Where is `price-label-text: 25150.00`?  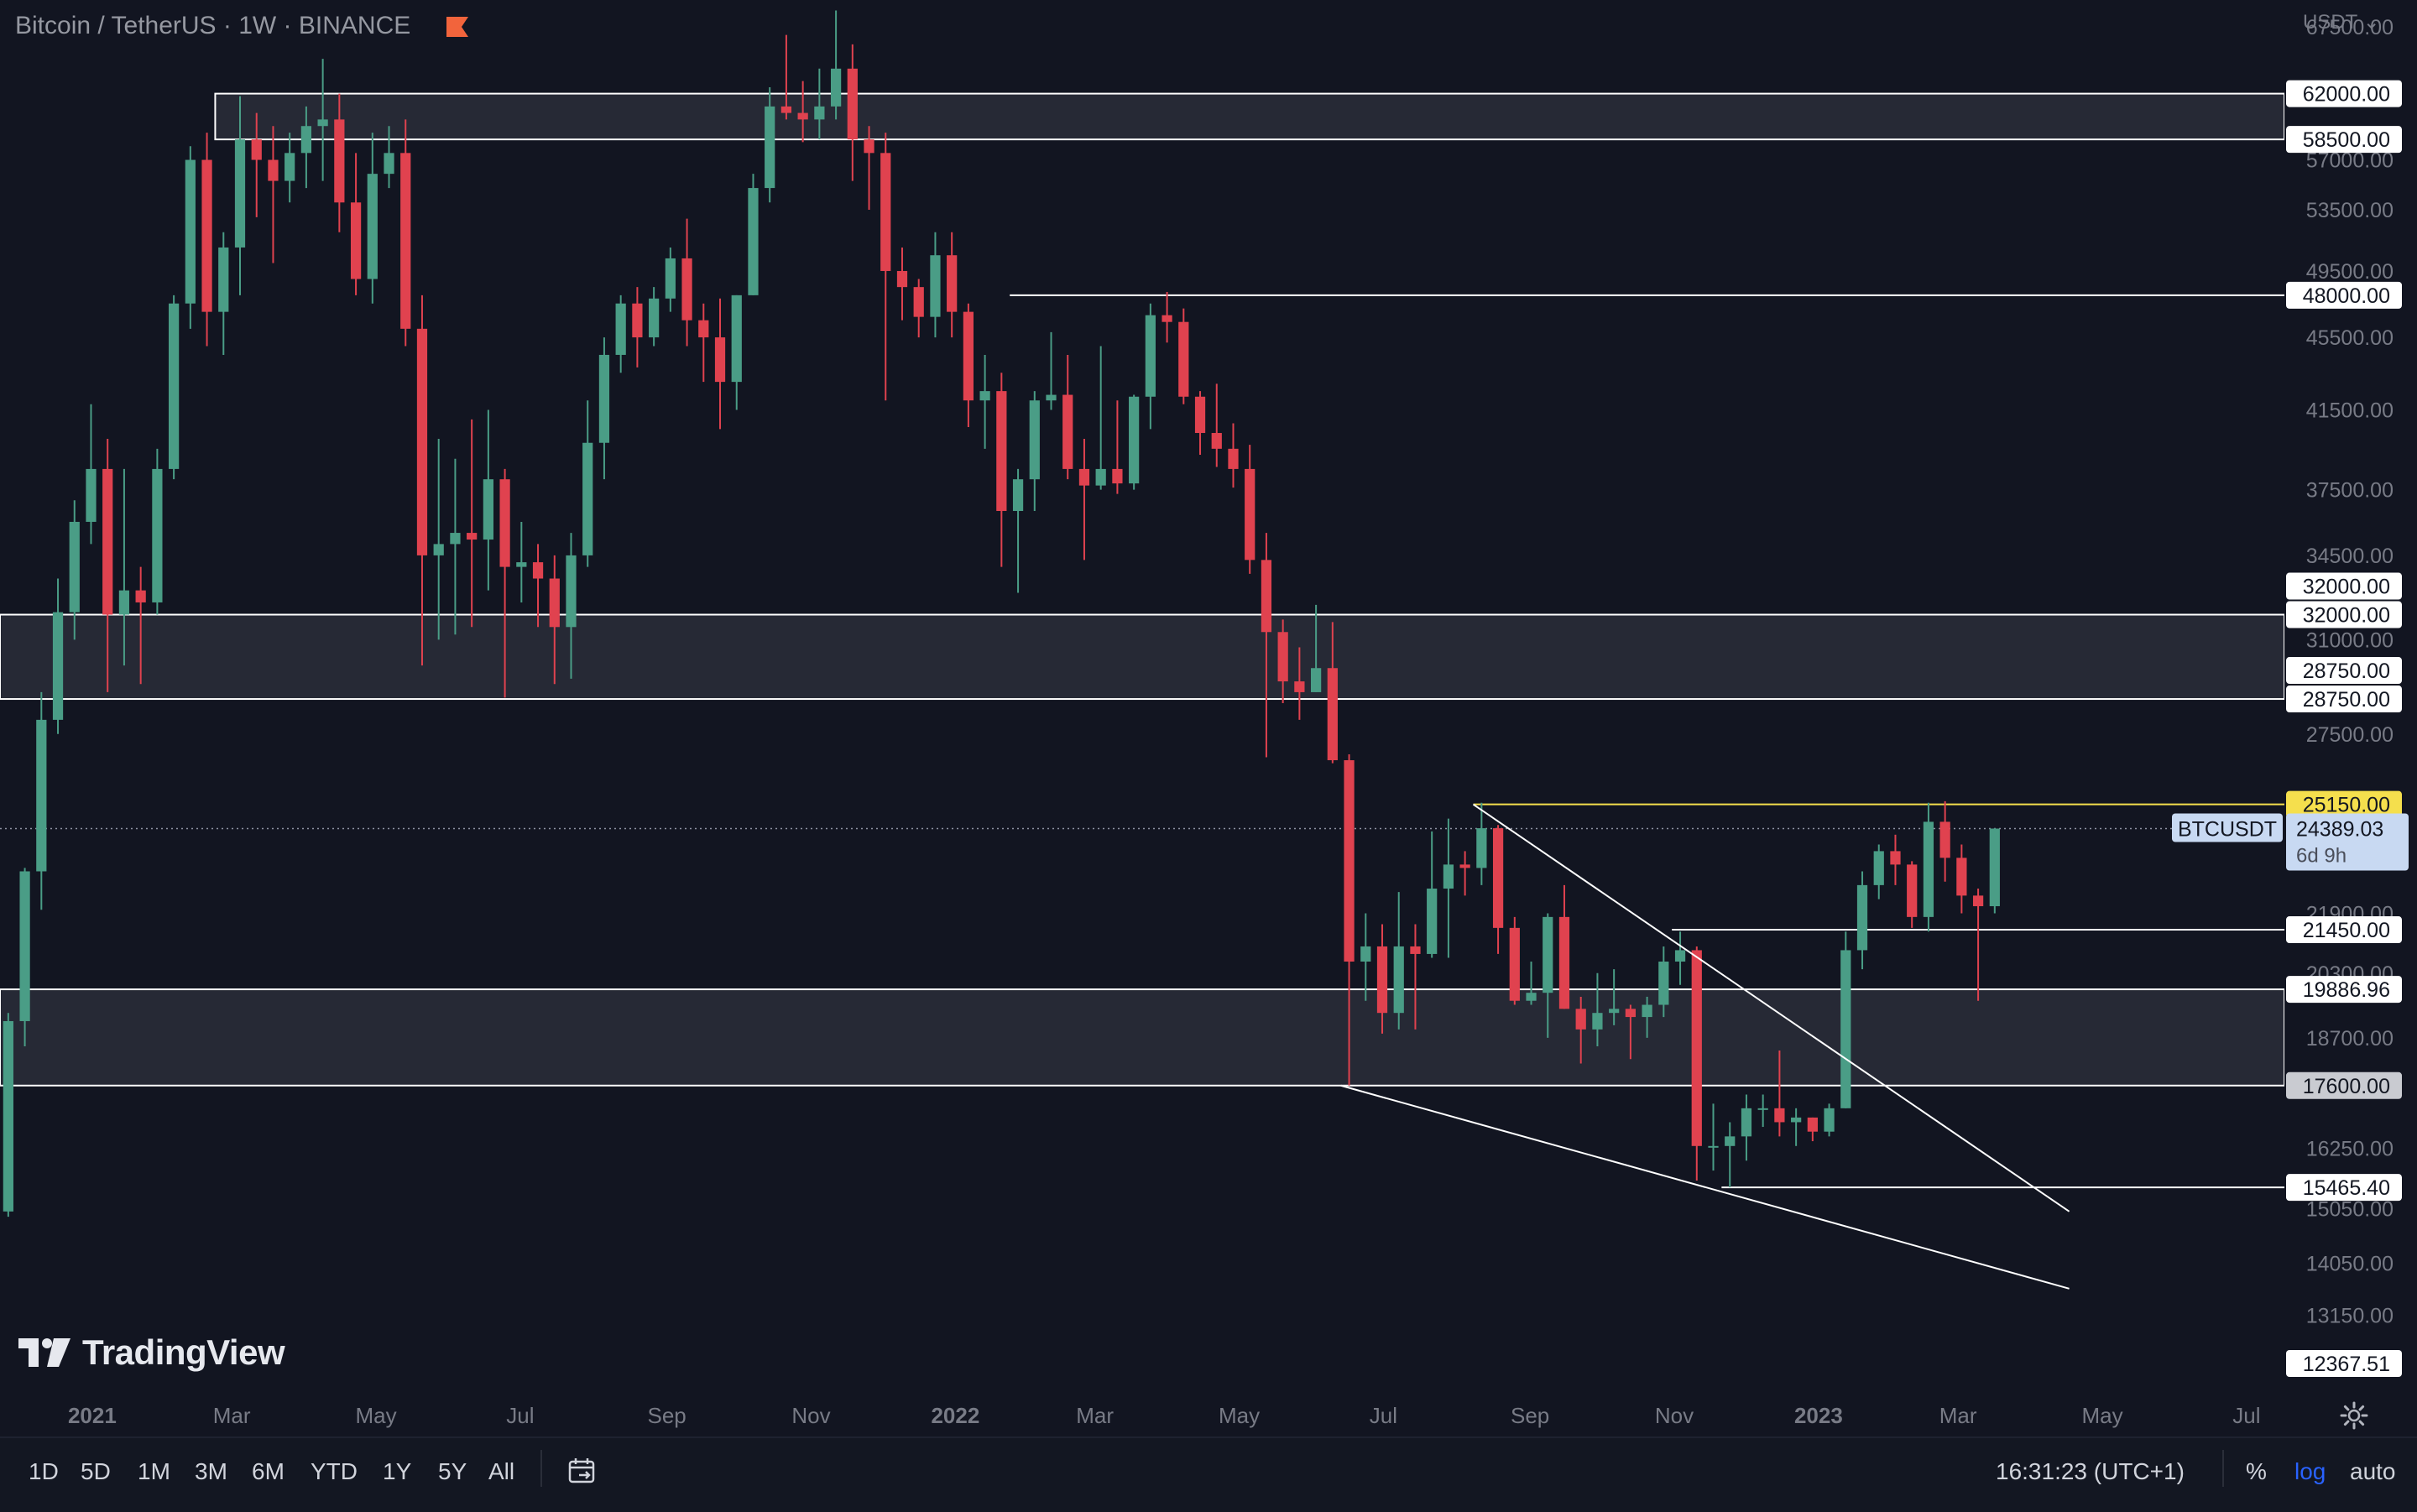 price-label-text: 25150.00 is located at coordinates (2346, 806).